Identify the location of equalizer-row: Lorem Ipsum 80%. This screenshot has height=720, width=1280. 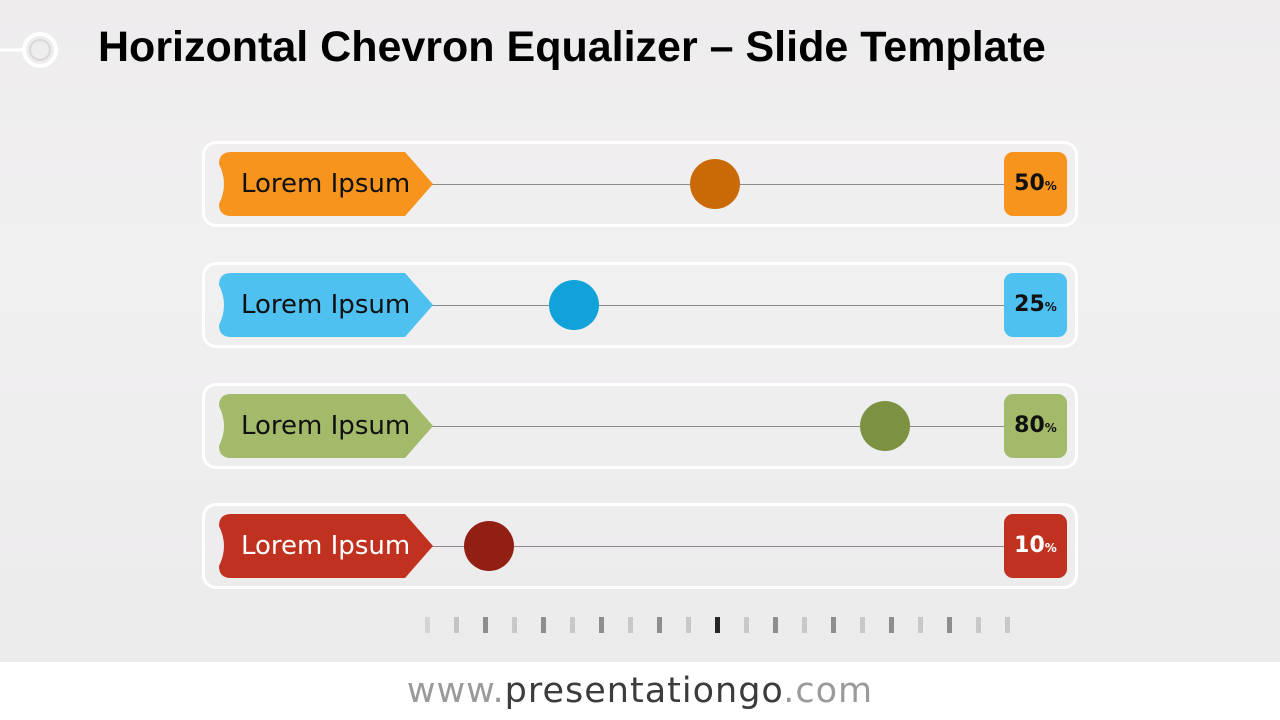
(640, 426).